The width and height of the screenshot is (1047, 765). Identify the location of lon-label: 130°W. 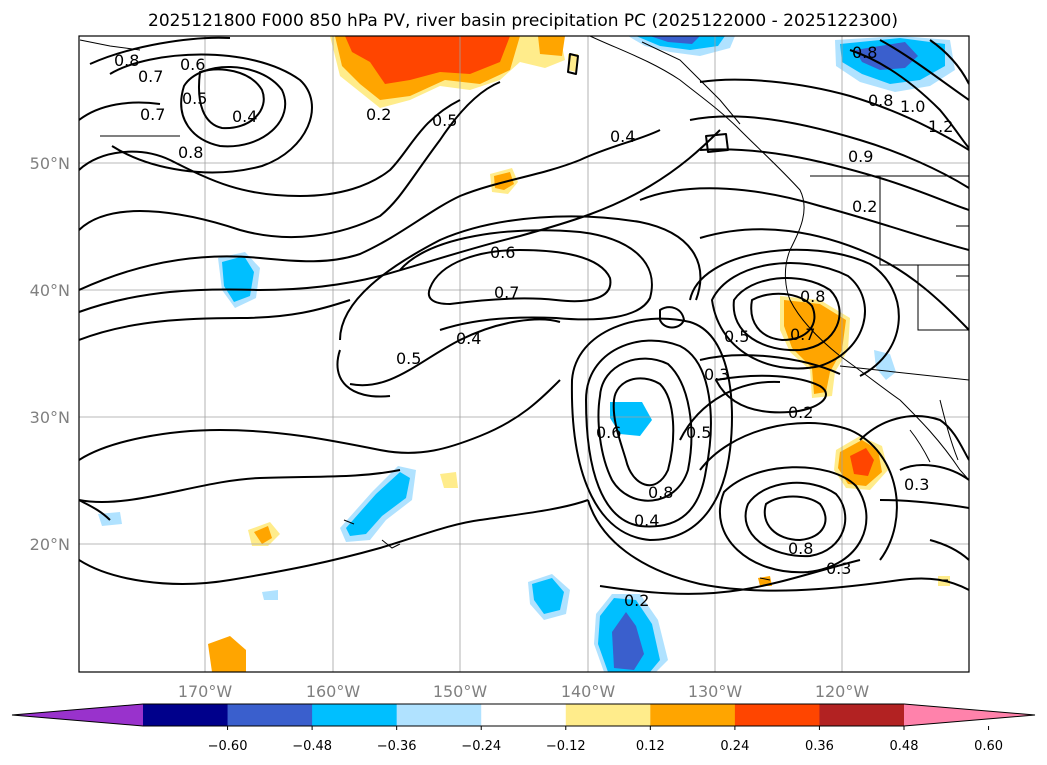
(715, 691).